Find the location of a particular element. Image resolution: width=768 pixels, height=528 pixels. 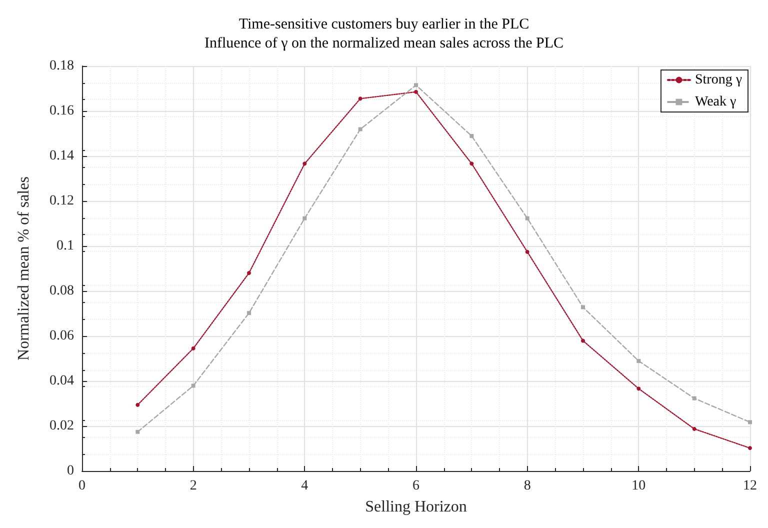

legend-label: Weak γ is located at coordinates (715, 102).